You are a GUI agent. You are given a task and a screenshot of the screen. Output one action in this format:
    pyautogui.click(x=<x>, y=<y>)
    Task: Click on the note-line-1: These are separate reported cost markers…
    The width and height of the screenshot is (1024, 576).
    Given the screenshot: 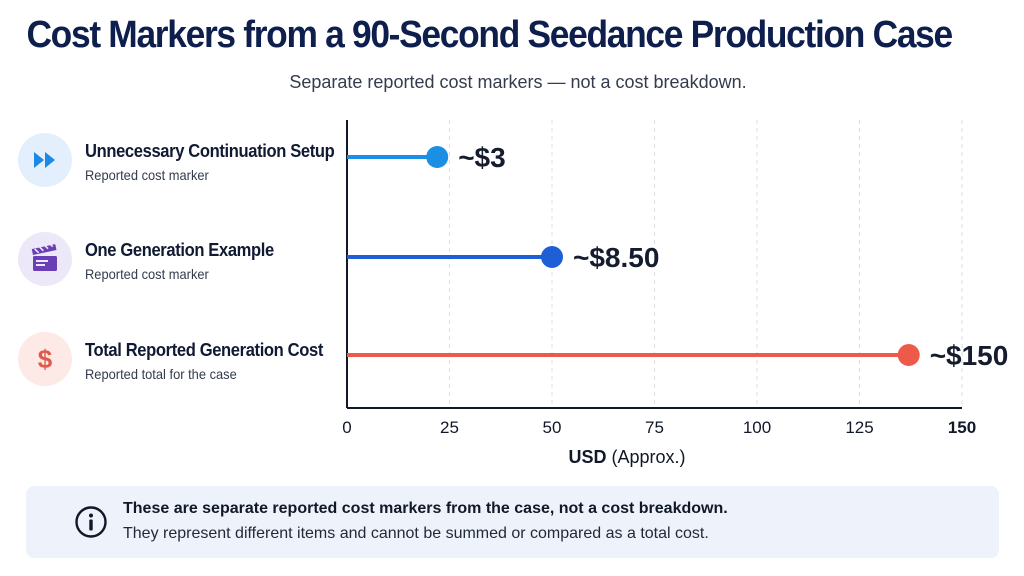 What is the action you would take?
    pyautogui.click(x=425, y=508)
    